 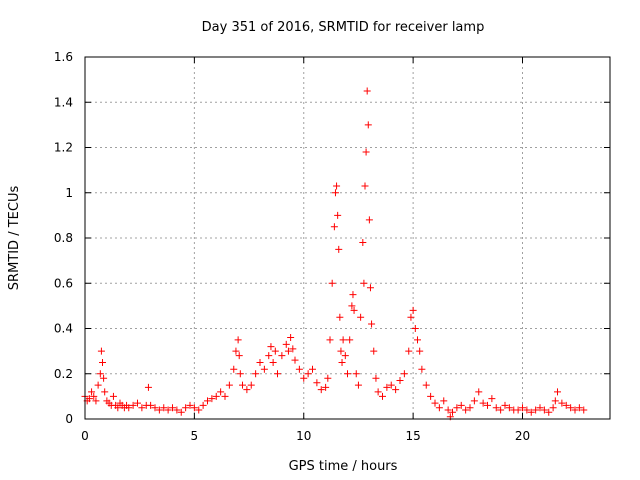 What do you see at coordinates (69, 193) in the screenshot?
I see `y-tick-label: 1` at bounding box center [69, 193].